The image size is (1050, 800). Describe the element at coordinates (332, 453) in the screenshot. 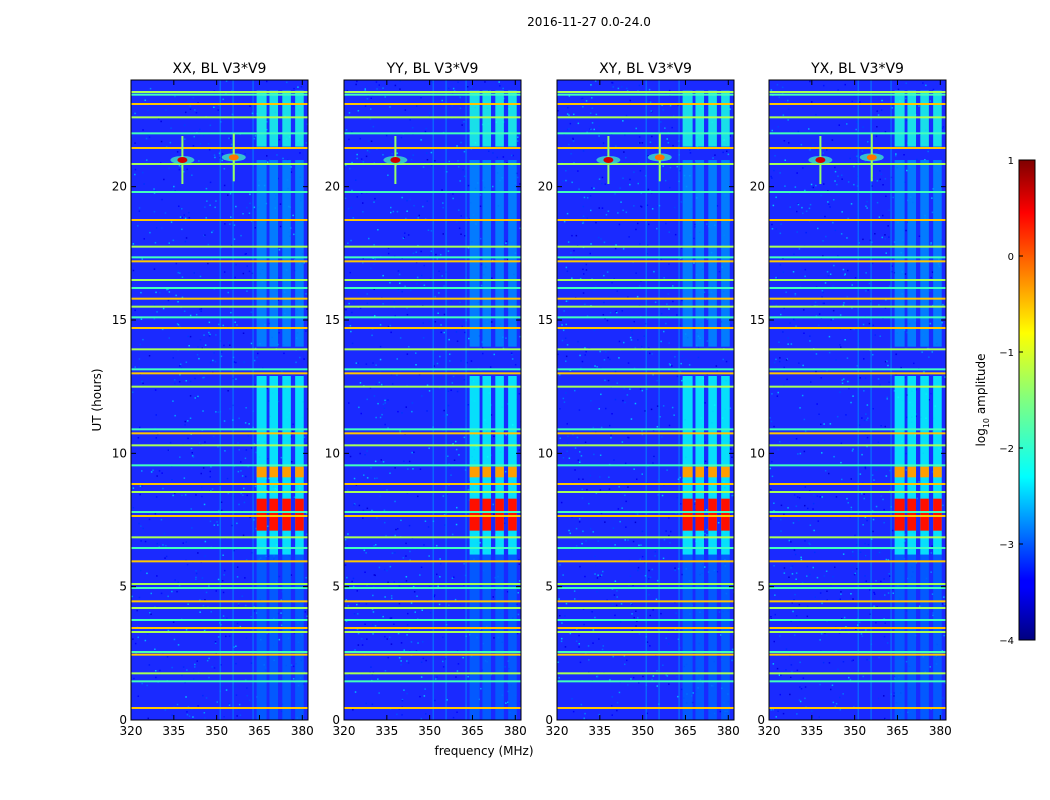

I see `y-tick-label: 10` at that location.